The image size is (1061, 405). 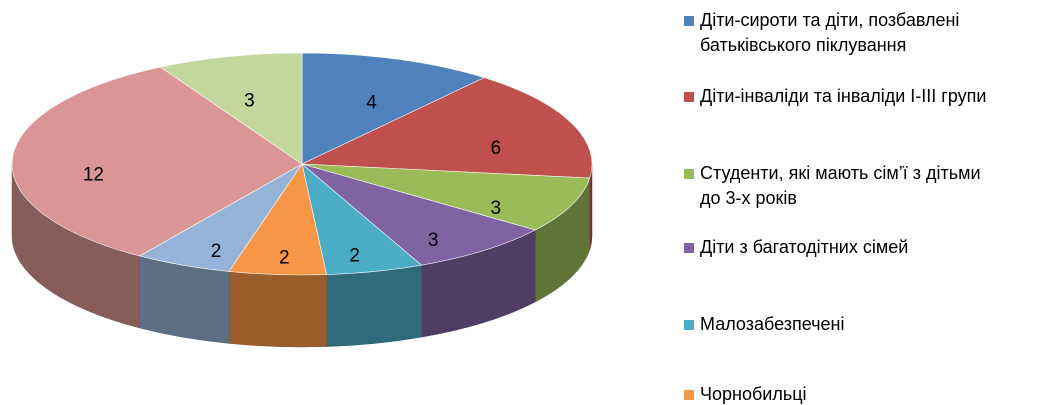 I want to click on legend-label-3: Діти з багатодітних сімей, so click(x=880, y=247).